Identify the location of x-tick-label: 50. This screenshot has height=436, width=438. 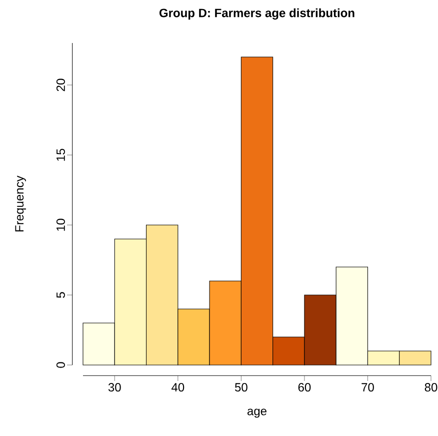
(241, 387).